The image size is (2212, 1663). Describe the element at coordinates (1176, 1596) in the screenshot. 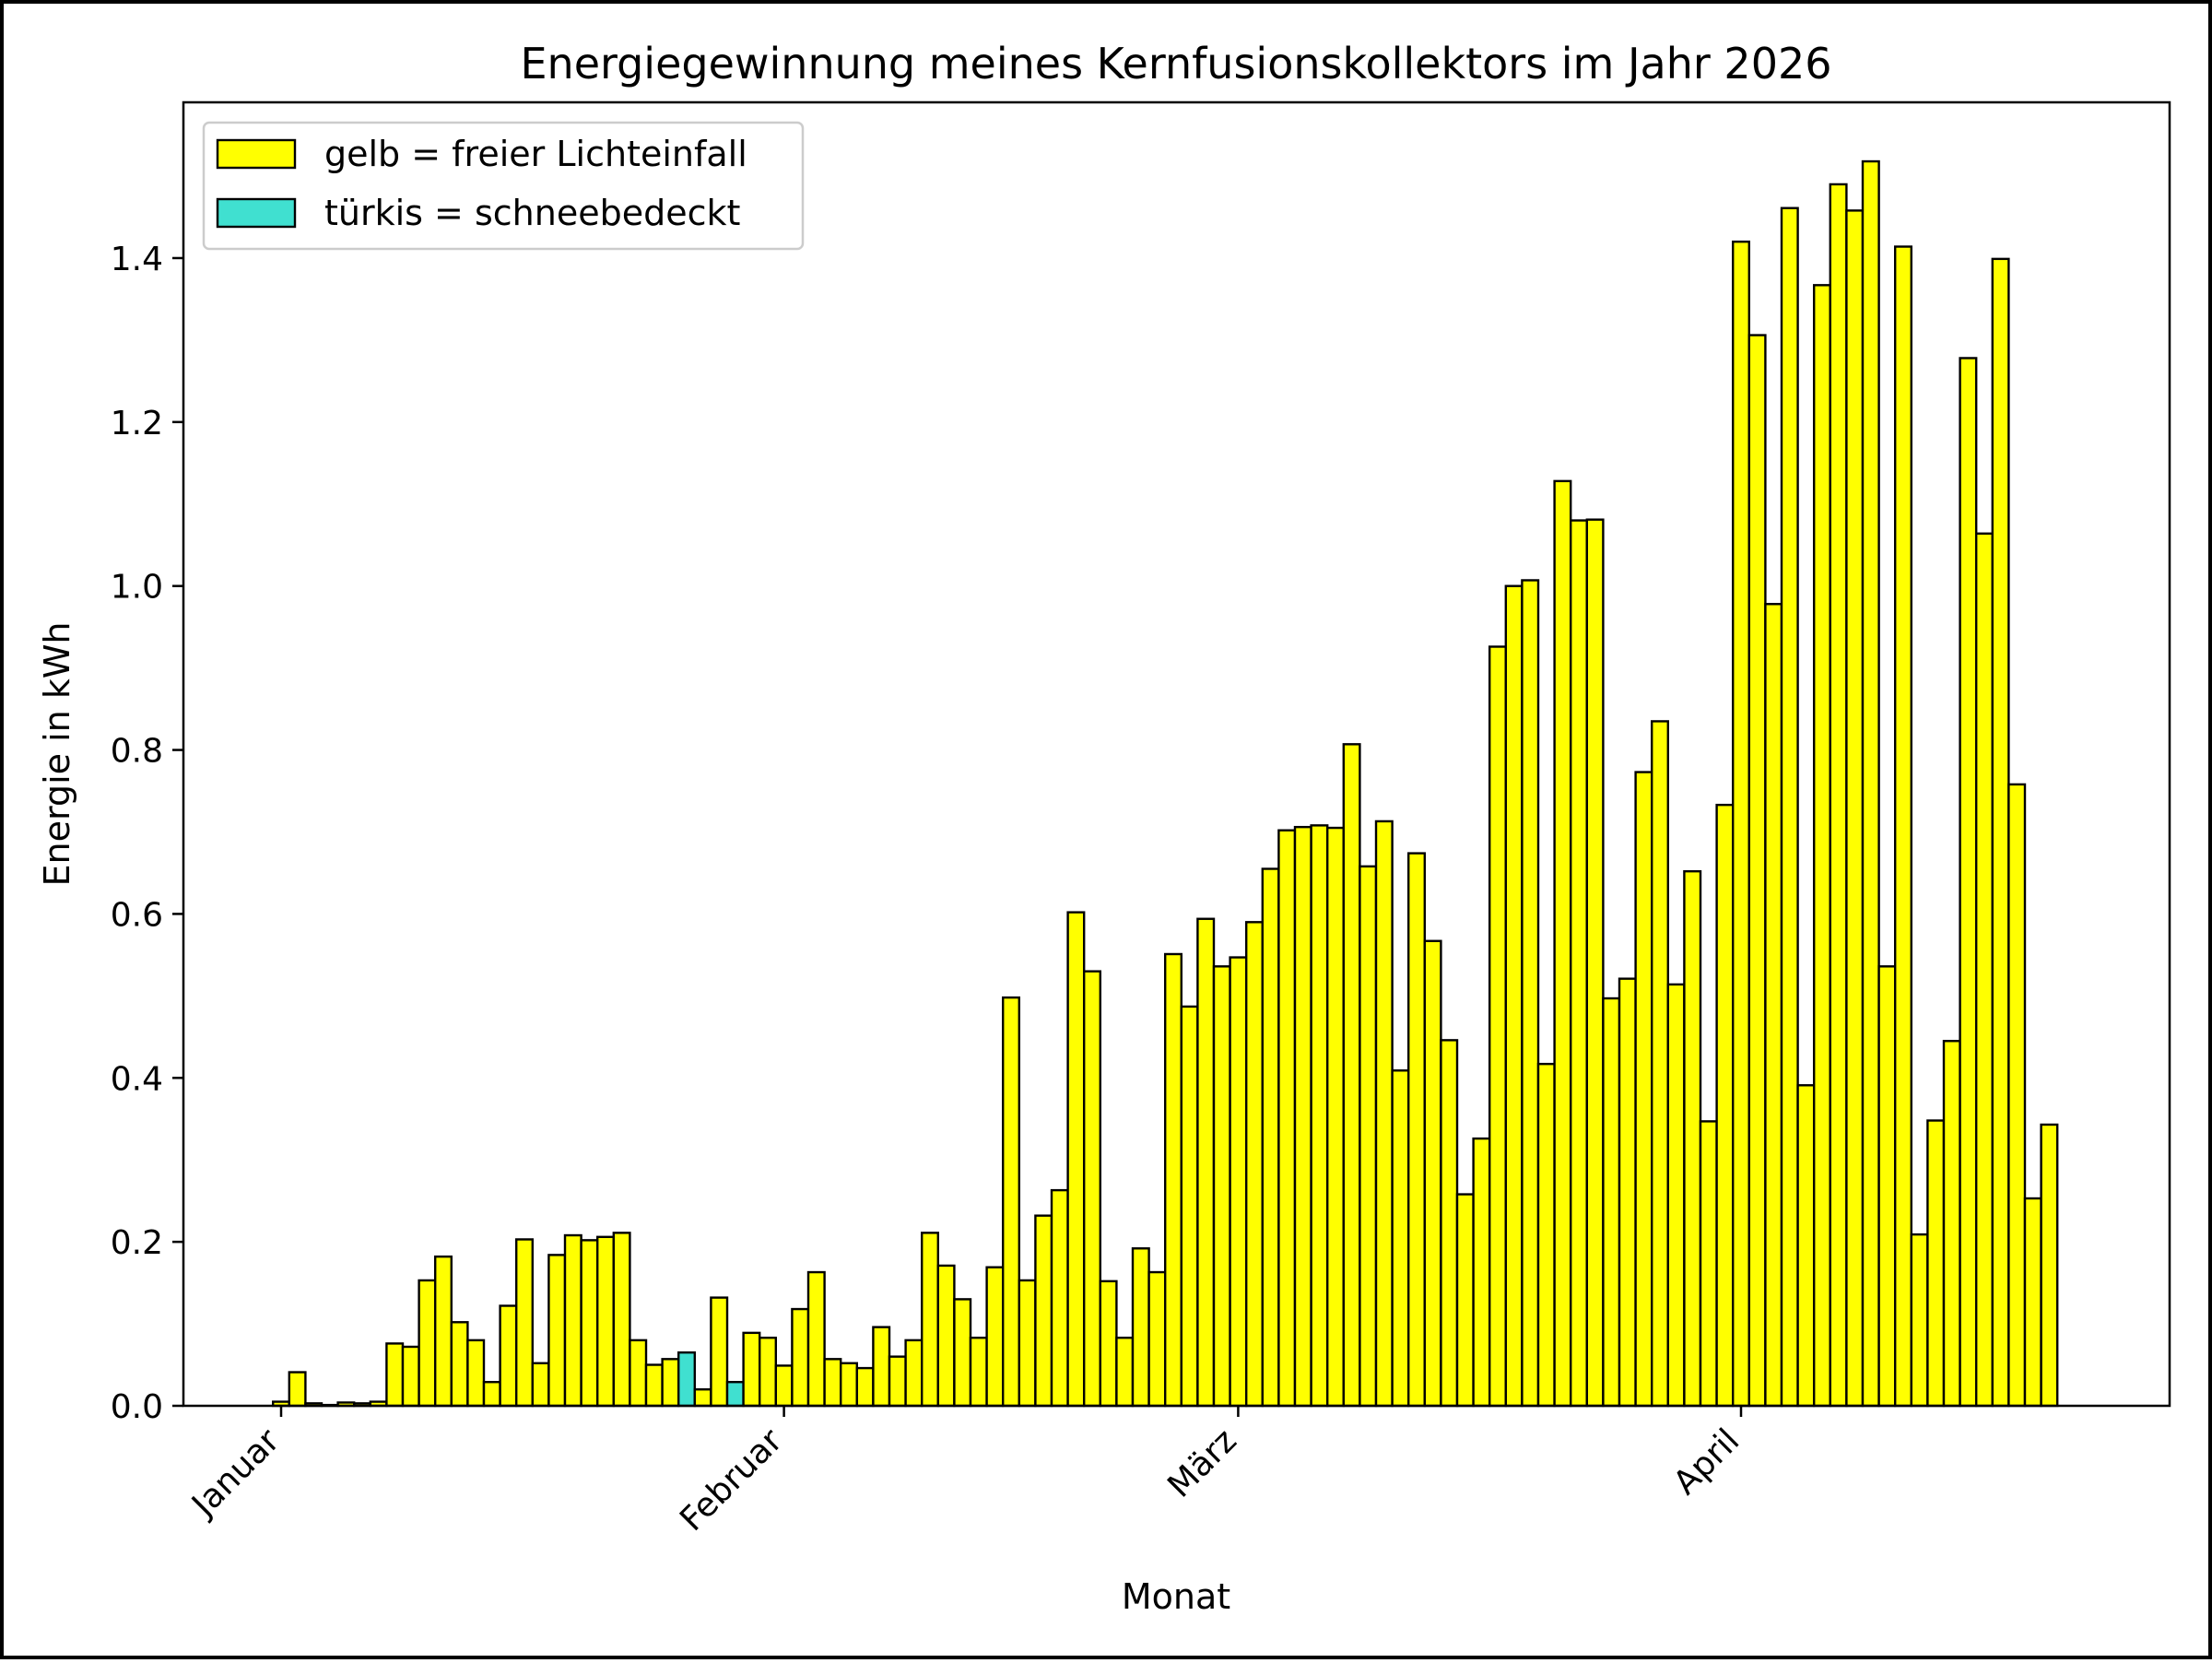

I see `x-axis-label: Monat` at that location.